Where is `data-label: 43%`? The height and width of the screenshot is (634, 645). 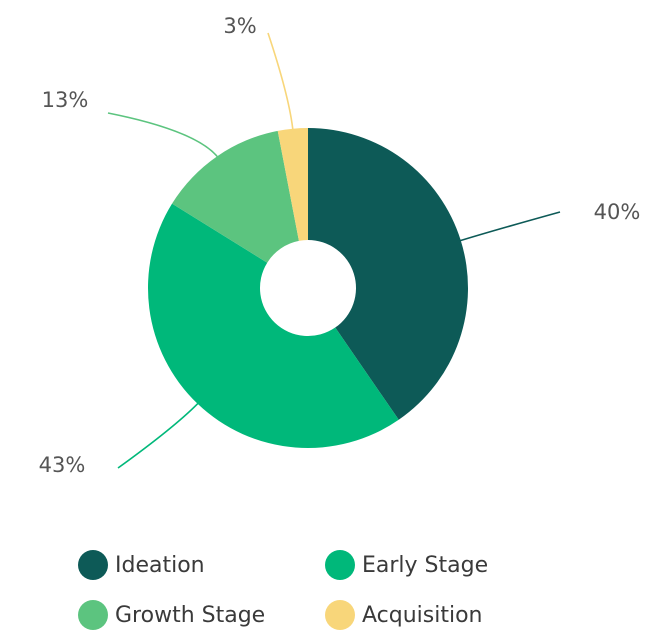 data-label: 43% is located at coordinates (62, 465).